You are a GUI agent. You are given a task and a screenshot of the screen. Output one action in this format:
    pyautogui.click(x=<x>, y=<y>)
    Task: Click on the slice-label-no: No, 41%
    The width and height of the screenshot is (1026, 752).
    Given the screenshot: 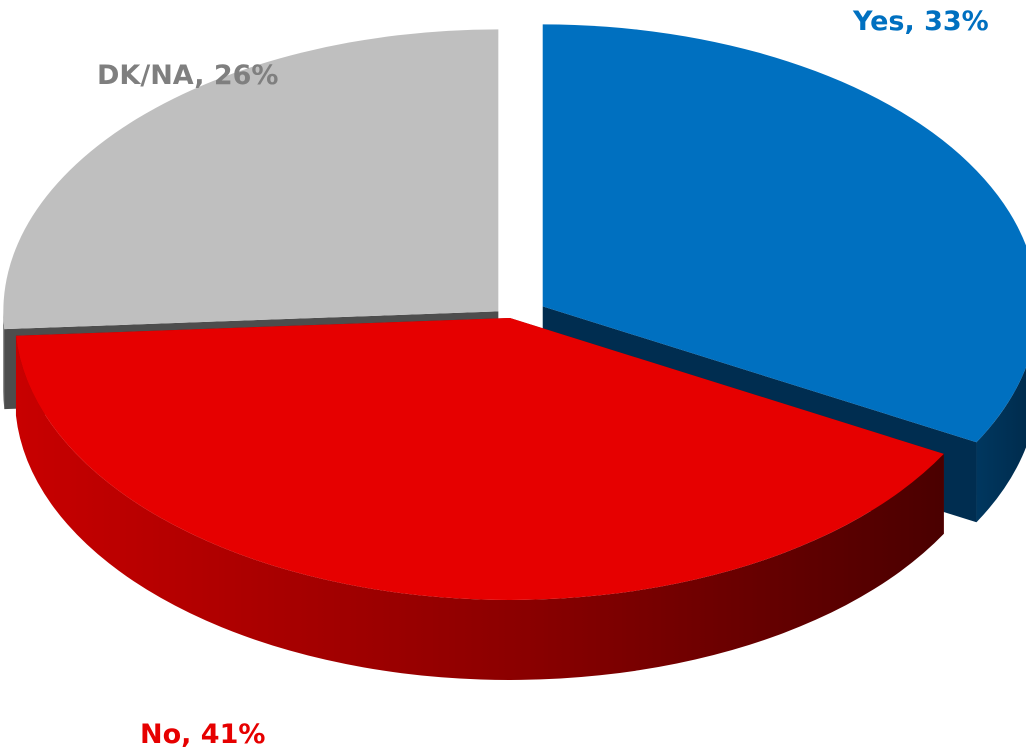 What is the action you would take?
    pyautogui.click(x=203, y=734)
    